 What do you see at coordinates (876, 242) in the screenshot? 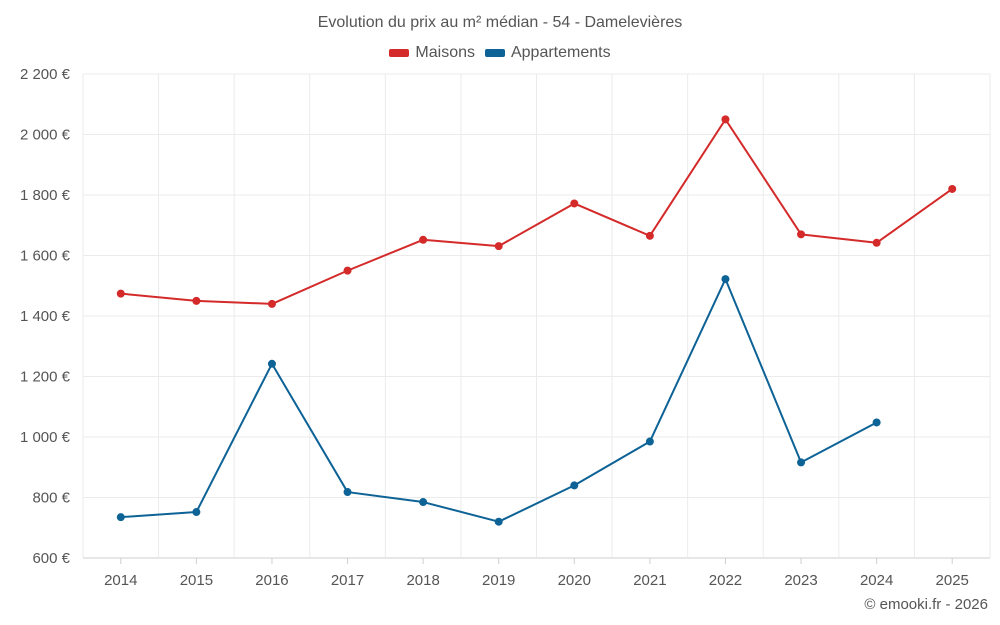
I see `data-point-maisons-2024` at bounding box center [876, 242].